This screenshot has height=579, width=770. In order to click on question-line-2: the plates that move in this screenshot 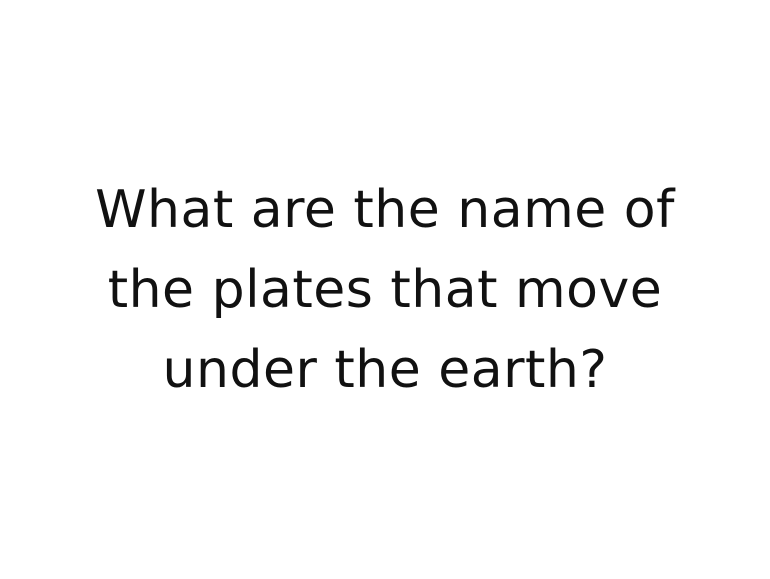, I will do `click(385, 289)`.